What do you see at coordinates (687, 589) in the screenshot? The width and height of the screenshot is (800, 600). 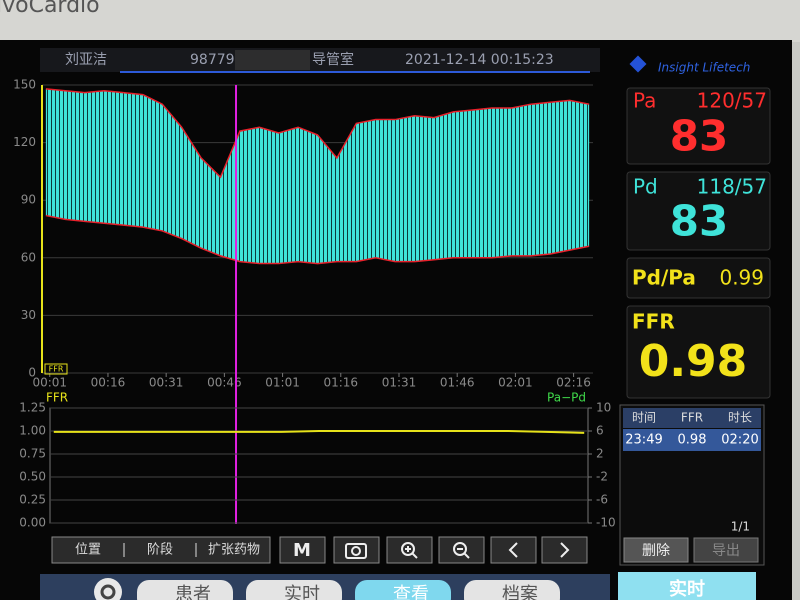 I see `mode-label: 实时` at bounding box center [687, 589].